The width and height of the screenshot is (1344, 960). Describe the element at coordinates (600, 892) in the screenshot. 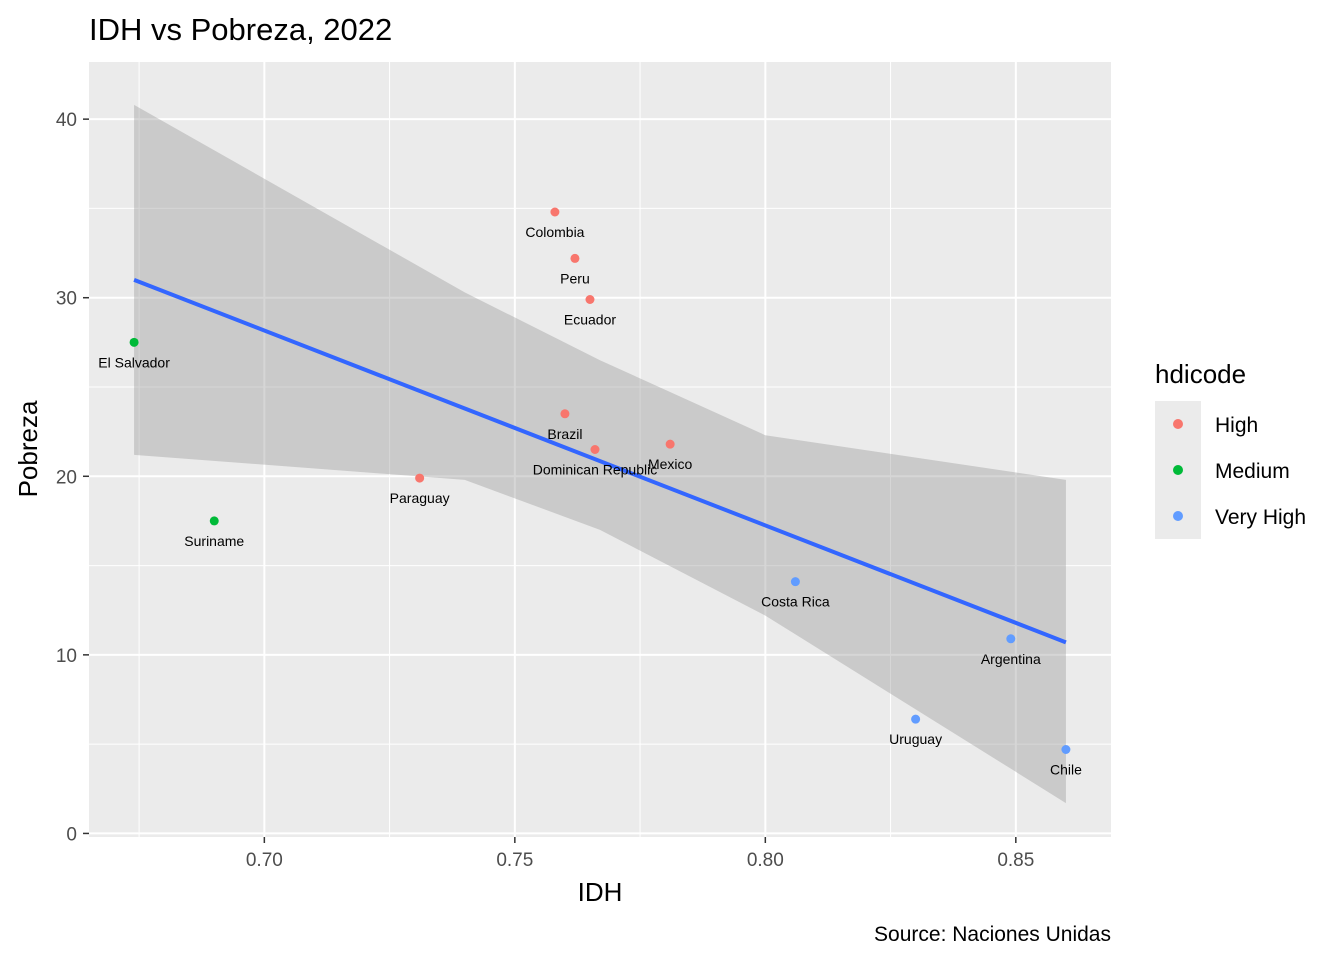

I see `x-axis-title: IDH` at that location.